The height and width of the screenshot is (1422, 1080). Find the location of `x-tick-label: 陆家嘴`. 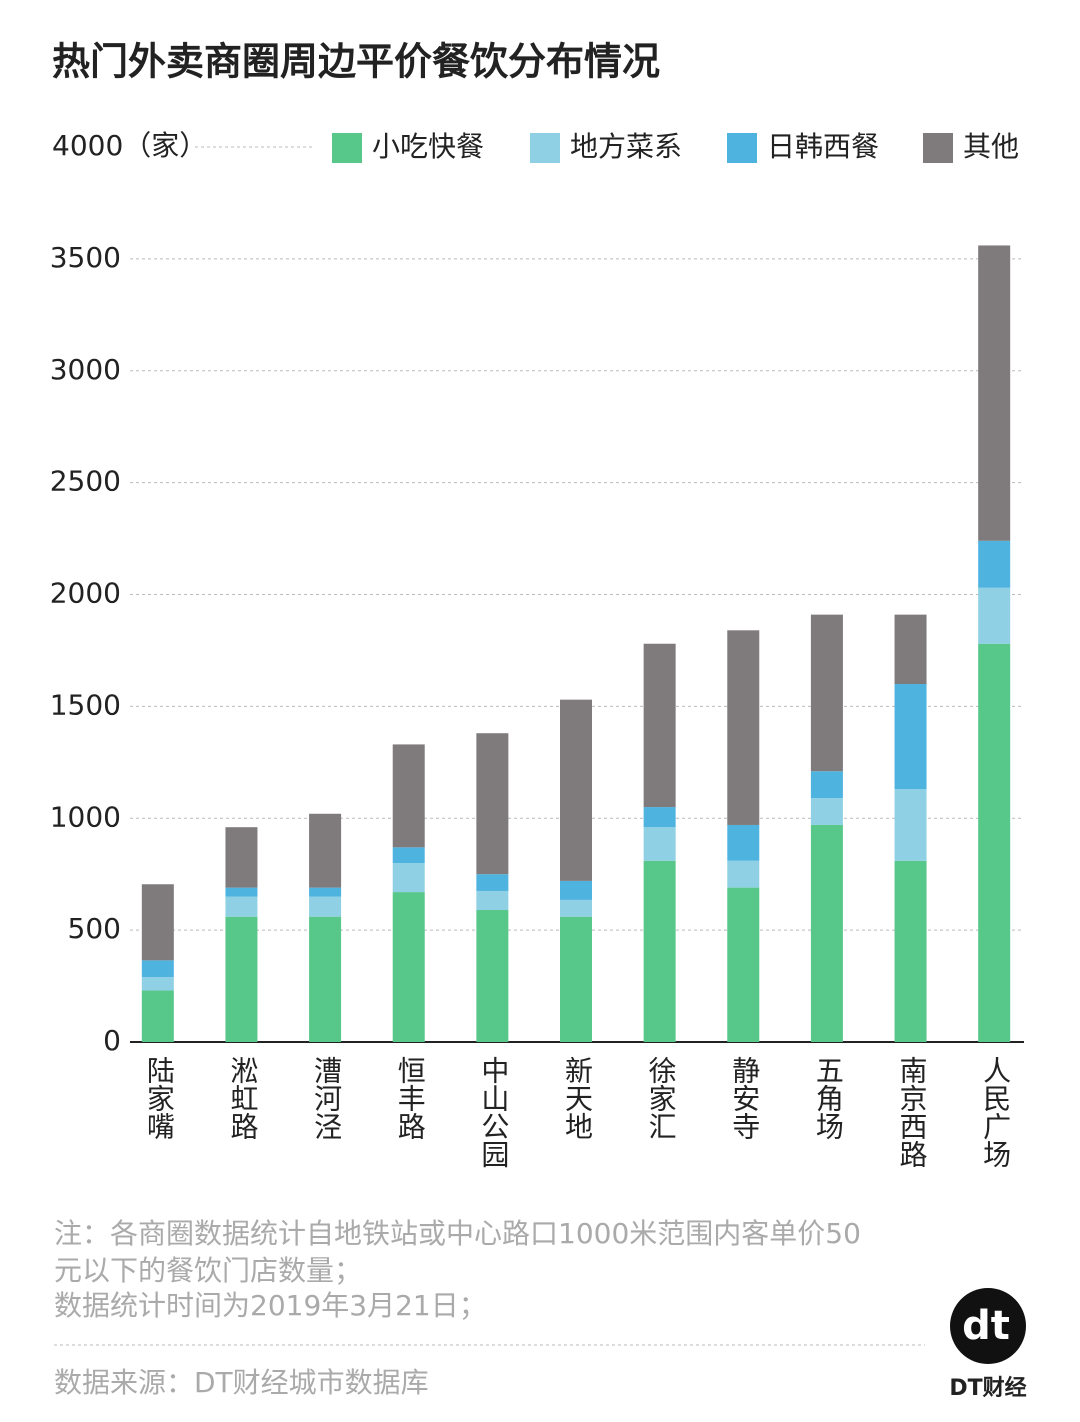

x-tick-label: 陆家嘴 is located at coordinates (159, 1098).